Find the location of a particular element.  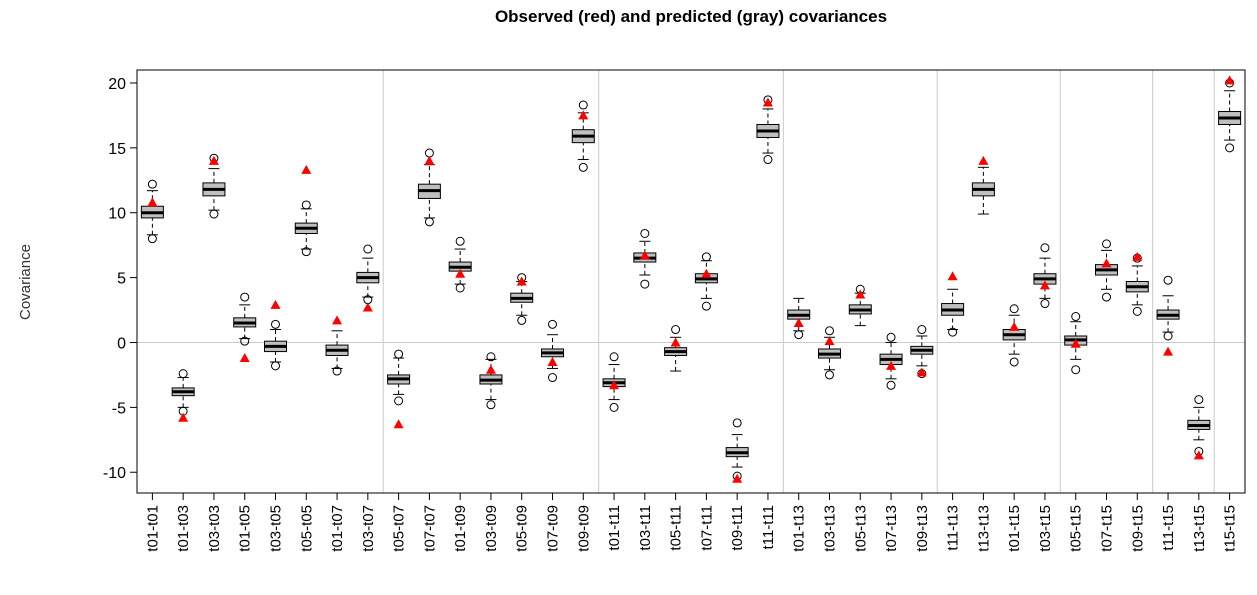

x-tick-label: t03-t07 is located at coordinates (368, 528).